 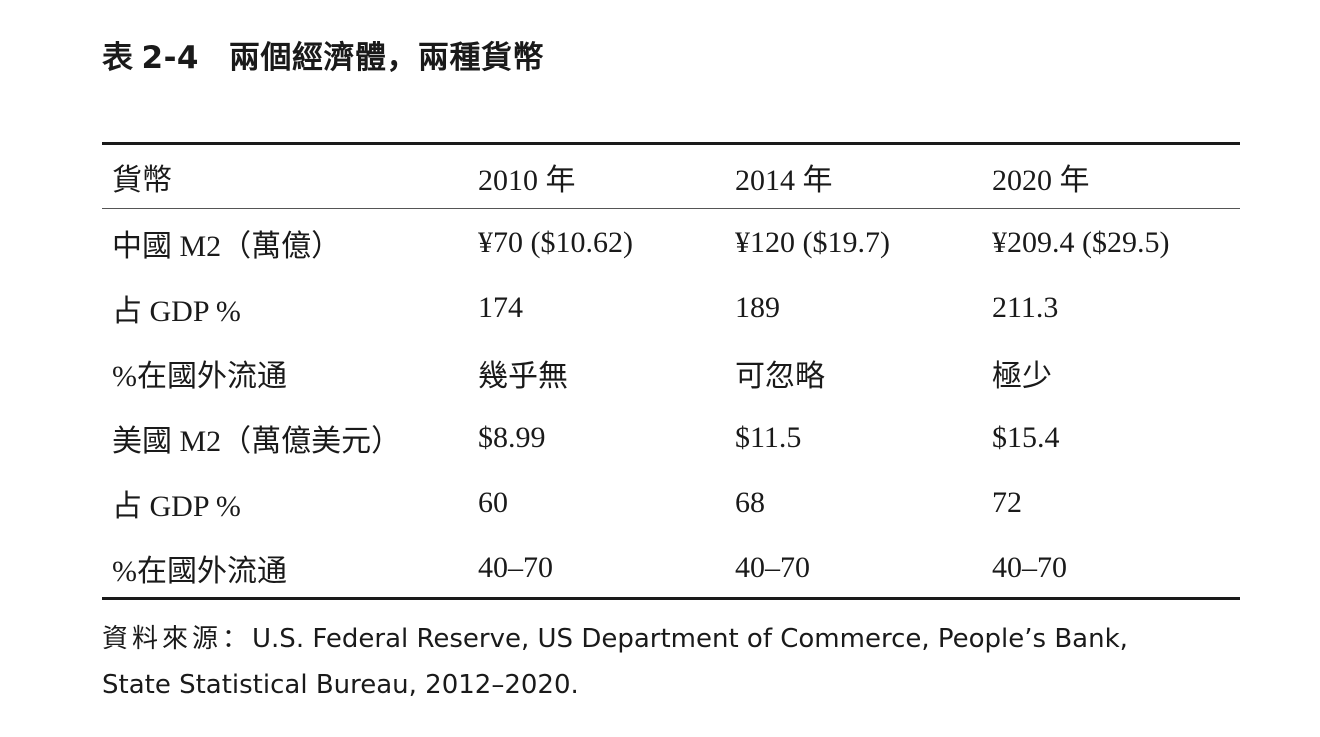 I want to click on table-cell: 211.3, so click(x=1025, y=307).